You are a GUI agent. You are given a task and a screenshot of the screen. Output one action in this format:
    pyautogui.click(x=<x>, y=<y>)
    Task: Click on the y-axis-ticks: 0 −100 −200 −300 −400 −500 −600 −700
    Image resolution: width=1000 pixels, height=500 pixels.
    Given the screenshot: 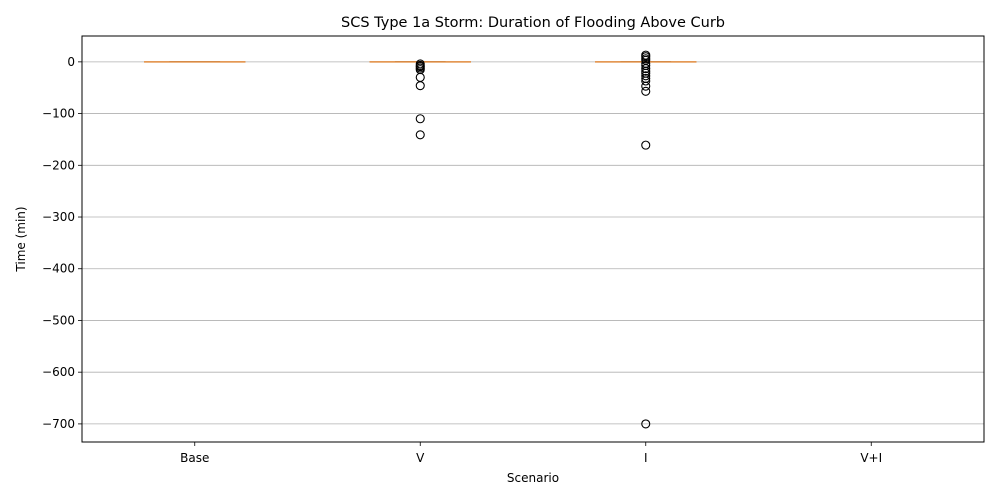 What is the action you would take?
    pyautogui.click(x=62, y=243)
    